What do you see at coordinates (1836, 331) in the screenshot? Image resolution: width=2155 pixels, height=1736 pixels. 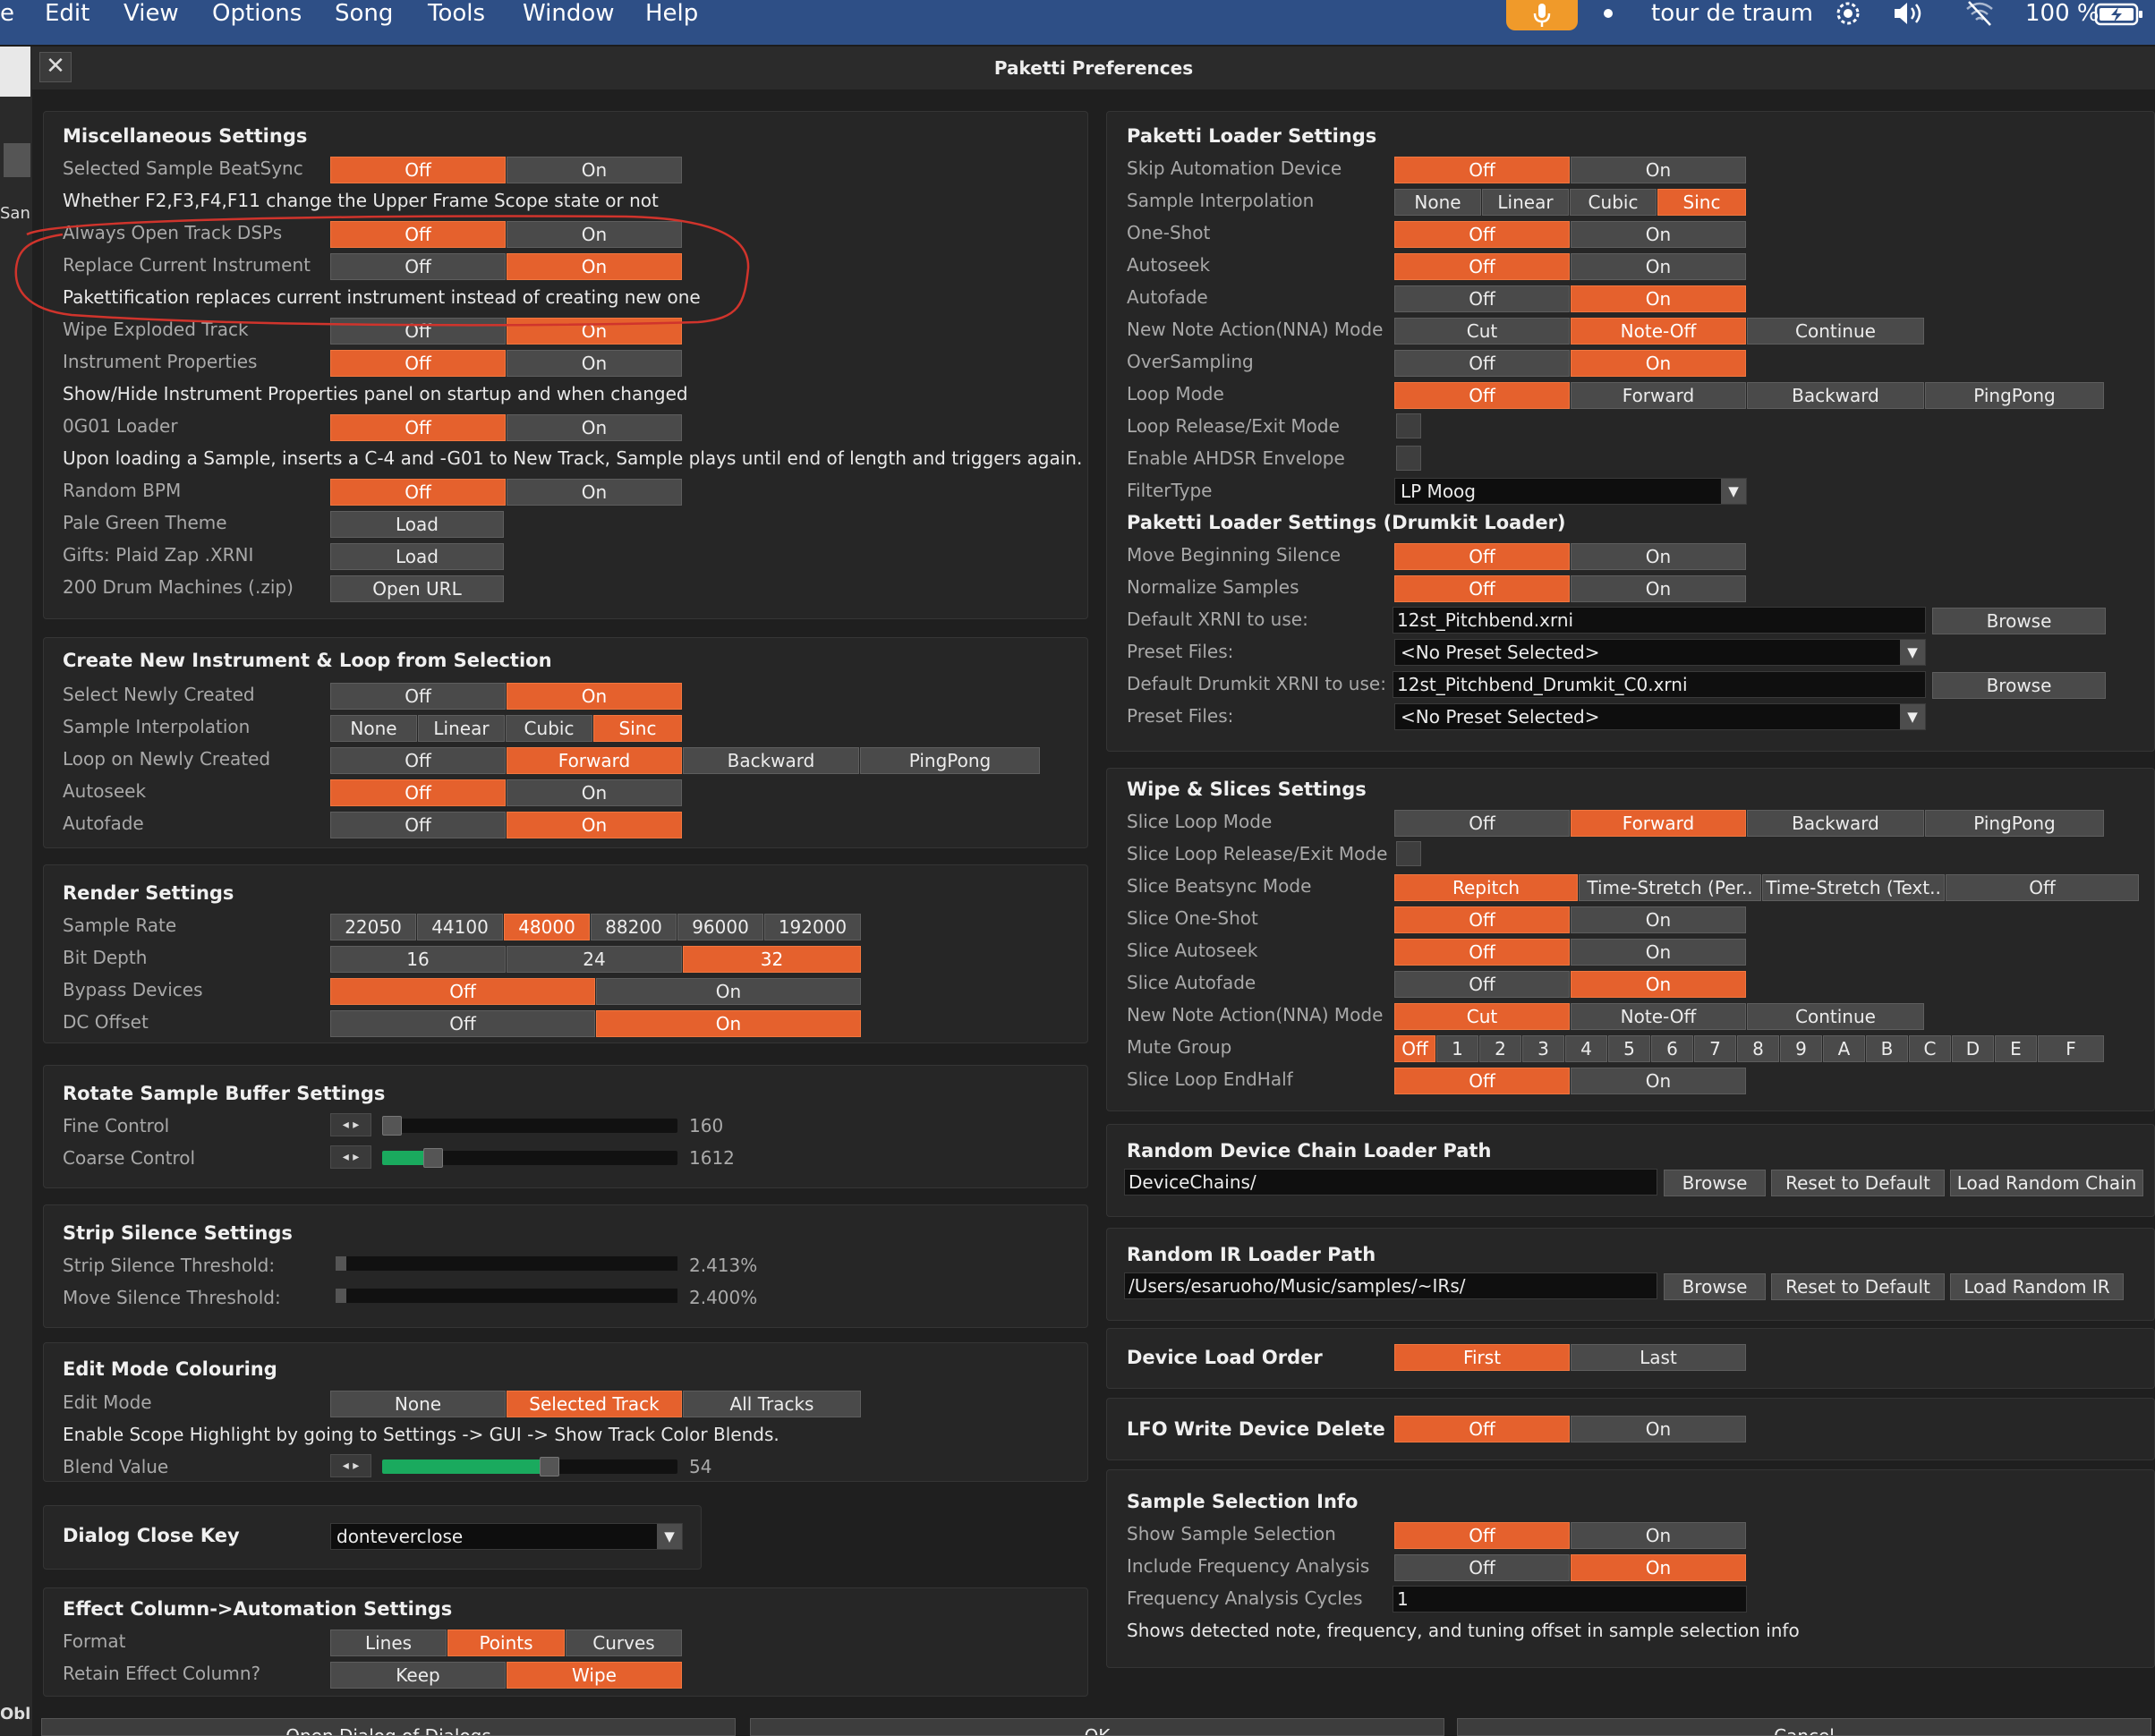 I see `loader-nna-continue: Continue` at bounding box center [1836, 331].